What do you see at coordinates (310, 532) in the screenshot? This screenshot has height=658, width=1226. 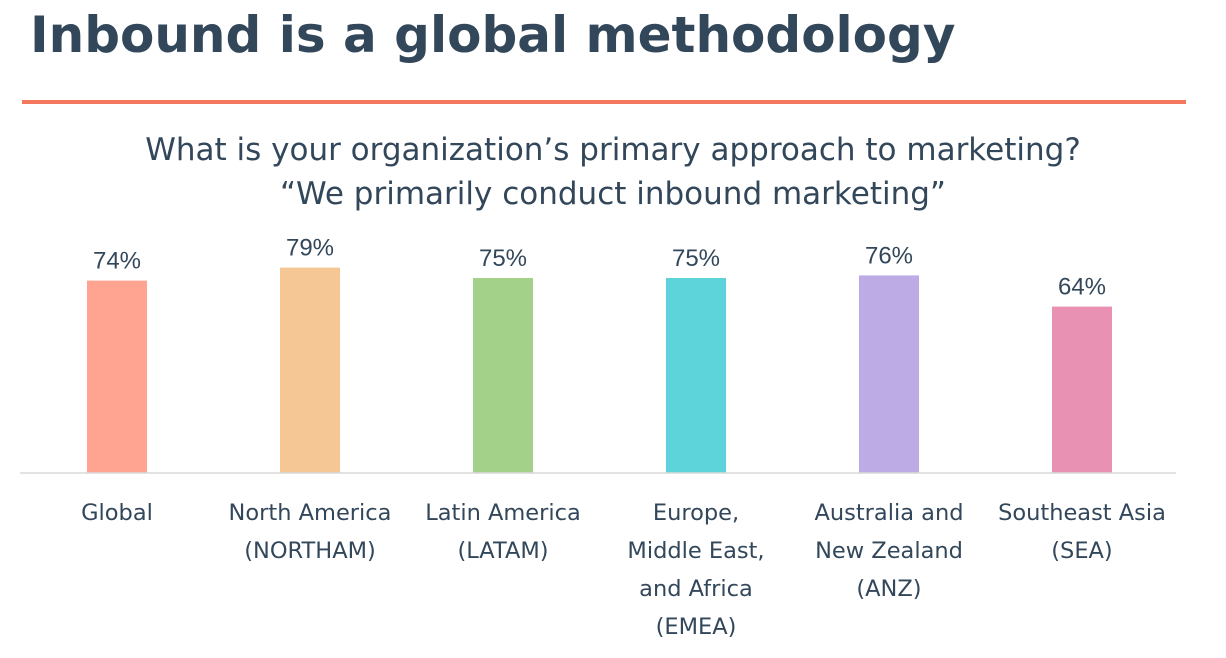 I see `category-label-1: North America (NORTHAM)` at bounding box center [310, 532].